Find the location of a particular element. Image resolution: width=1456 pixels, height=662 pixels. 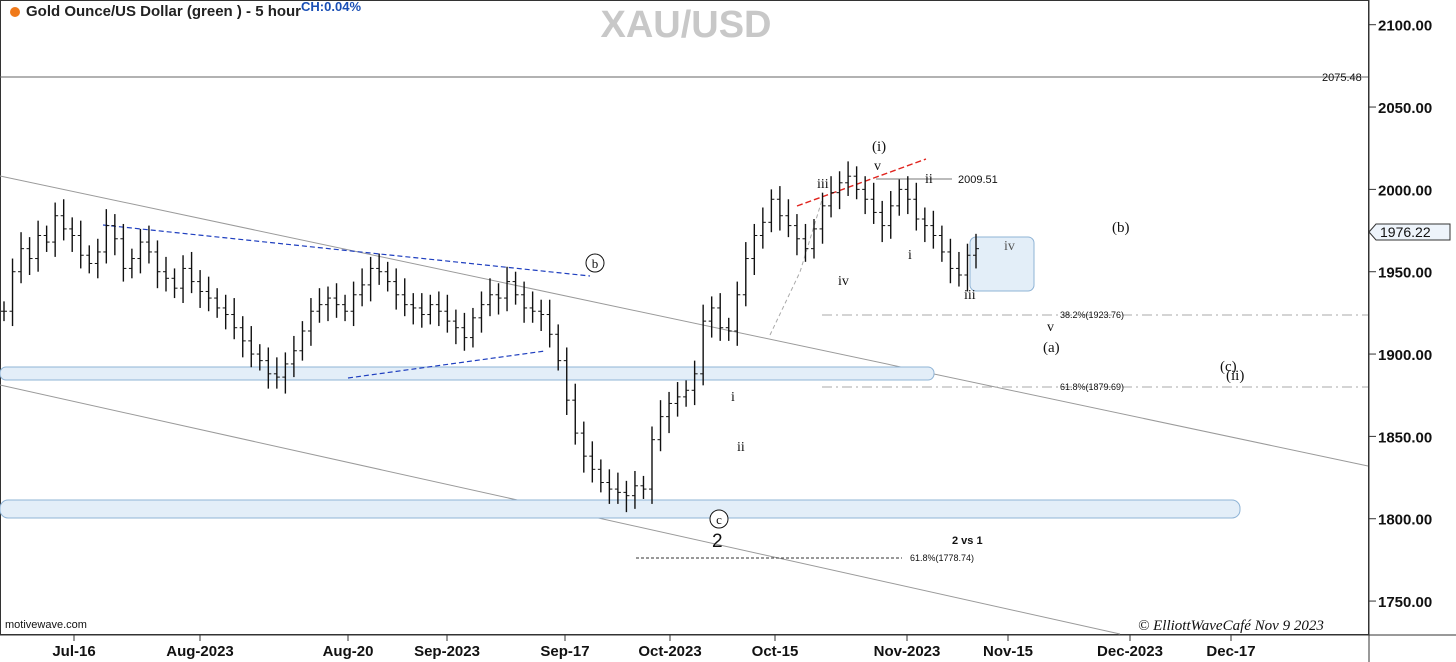

support-zone-lower is located at coordinates (620, 509).